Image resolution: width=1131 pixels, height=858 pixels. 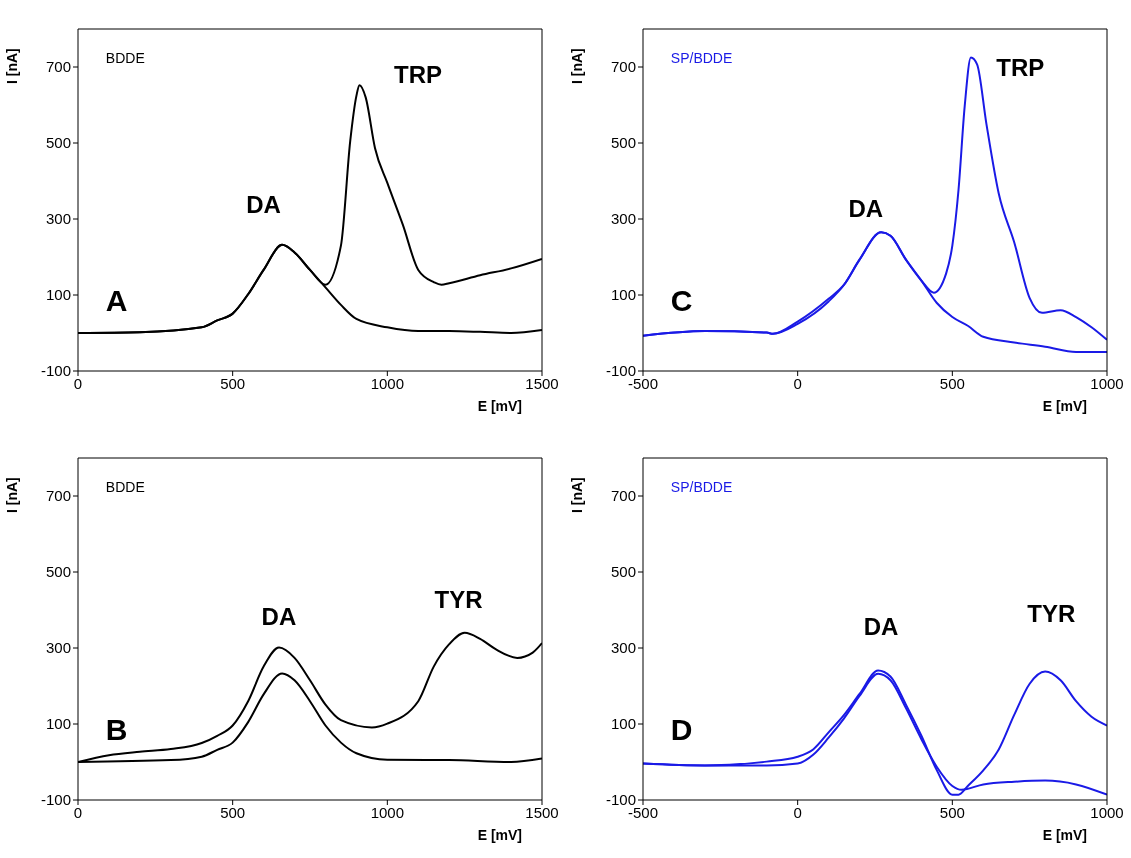 What do you see at coordinates (681, 300) in the screenshot?
I see `annotation: C` at bounding box center [681, 300].